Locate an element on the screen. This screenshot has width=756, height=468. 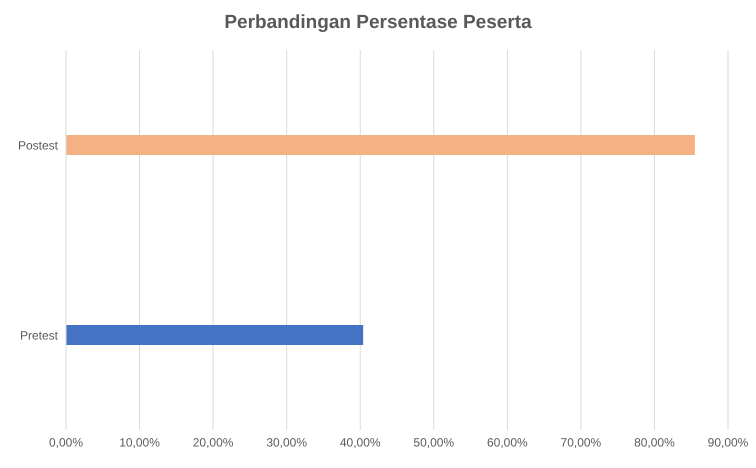
chart-title: Perbandingan Persentase Peserta is located at coordinates (378, 23).